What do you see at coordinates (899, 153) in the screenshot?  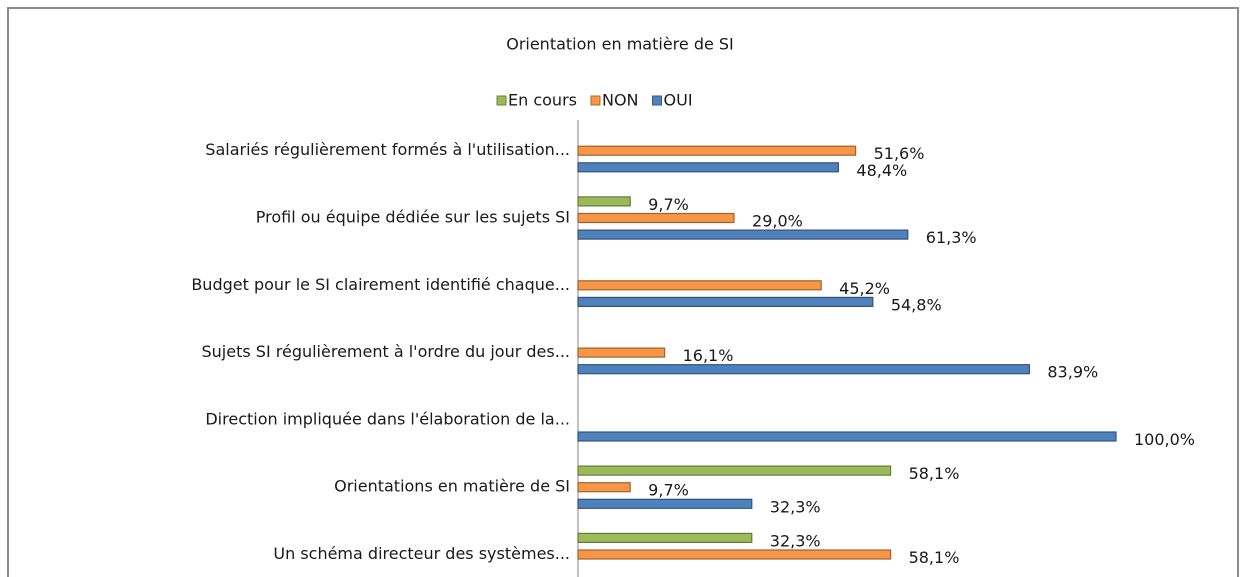 I see `data-label: 51,6%` at bounding box center [899, 153].